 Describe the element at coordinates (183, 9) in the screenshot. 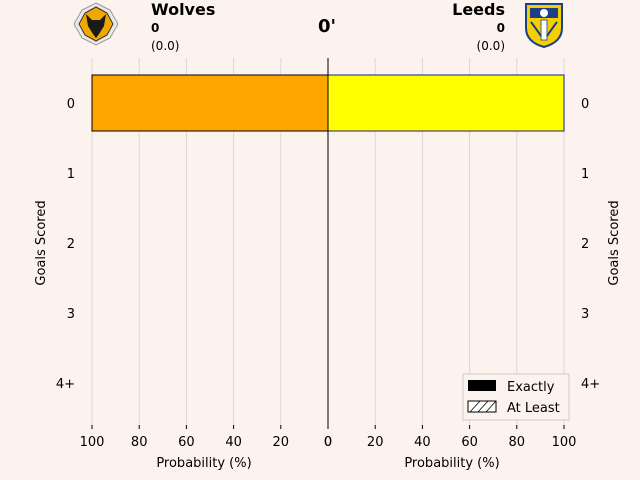

I see `home-team-name: Wolves` at that location.